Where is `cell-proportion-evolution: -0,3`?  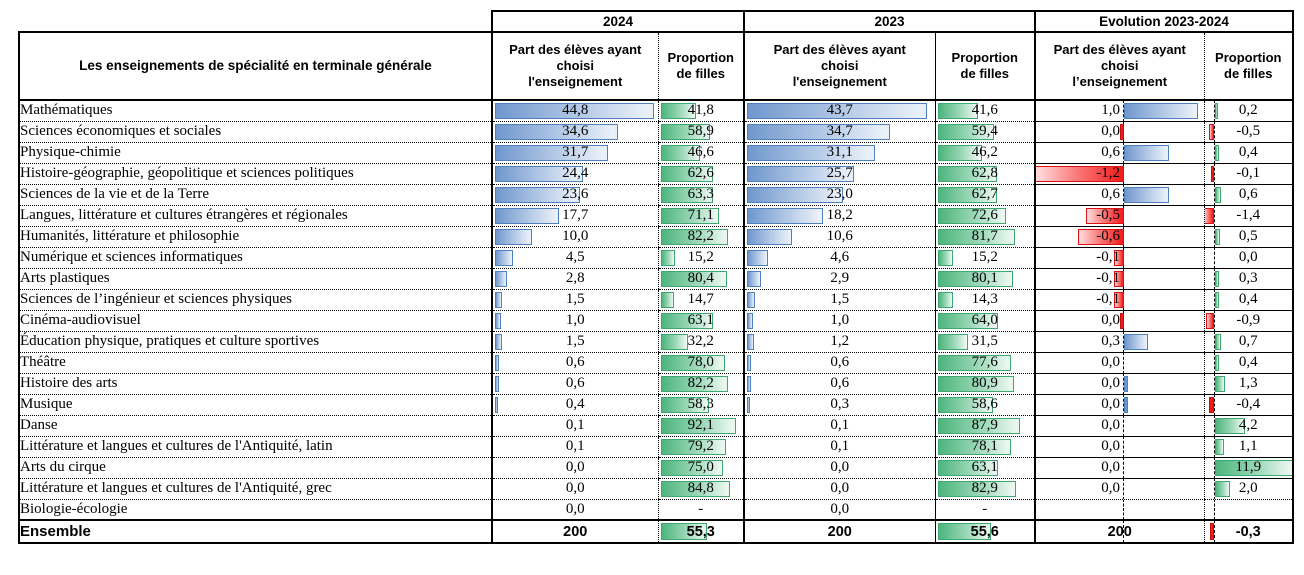
cell-proportion-evolution: -0,3 is located at coordinates (1248, 531).